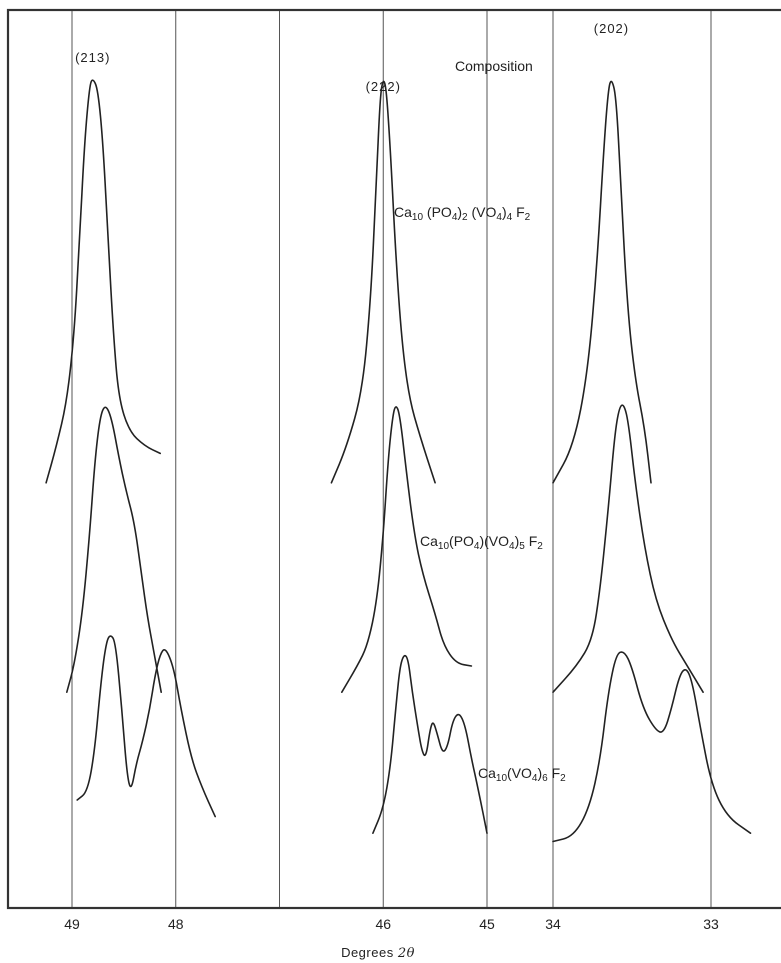  Describe the element at coordinates (92, 57) in the screenshot. I see `peak-label-213: (213)` at that location.